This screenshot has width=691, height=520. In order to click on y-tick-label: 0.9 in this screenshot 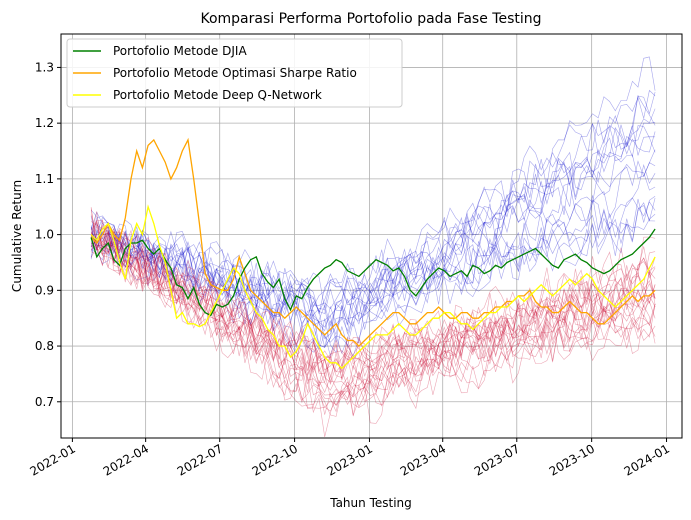, I will do `click(44, 290)`.